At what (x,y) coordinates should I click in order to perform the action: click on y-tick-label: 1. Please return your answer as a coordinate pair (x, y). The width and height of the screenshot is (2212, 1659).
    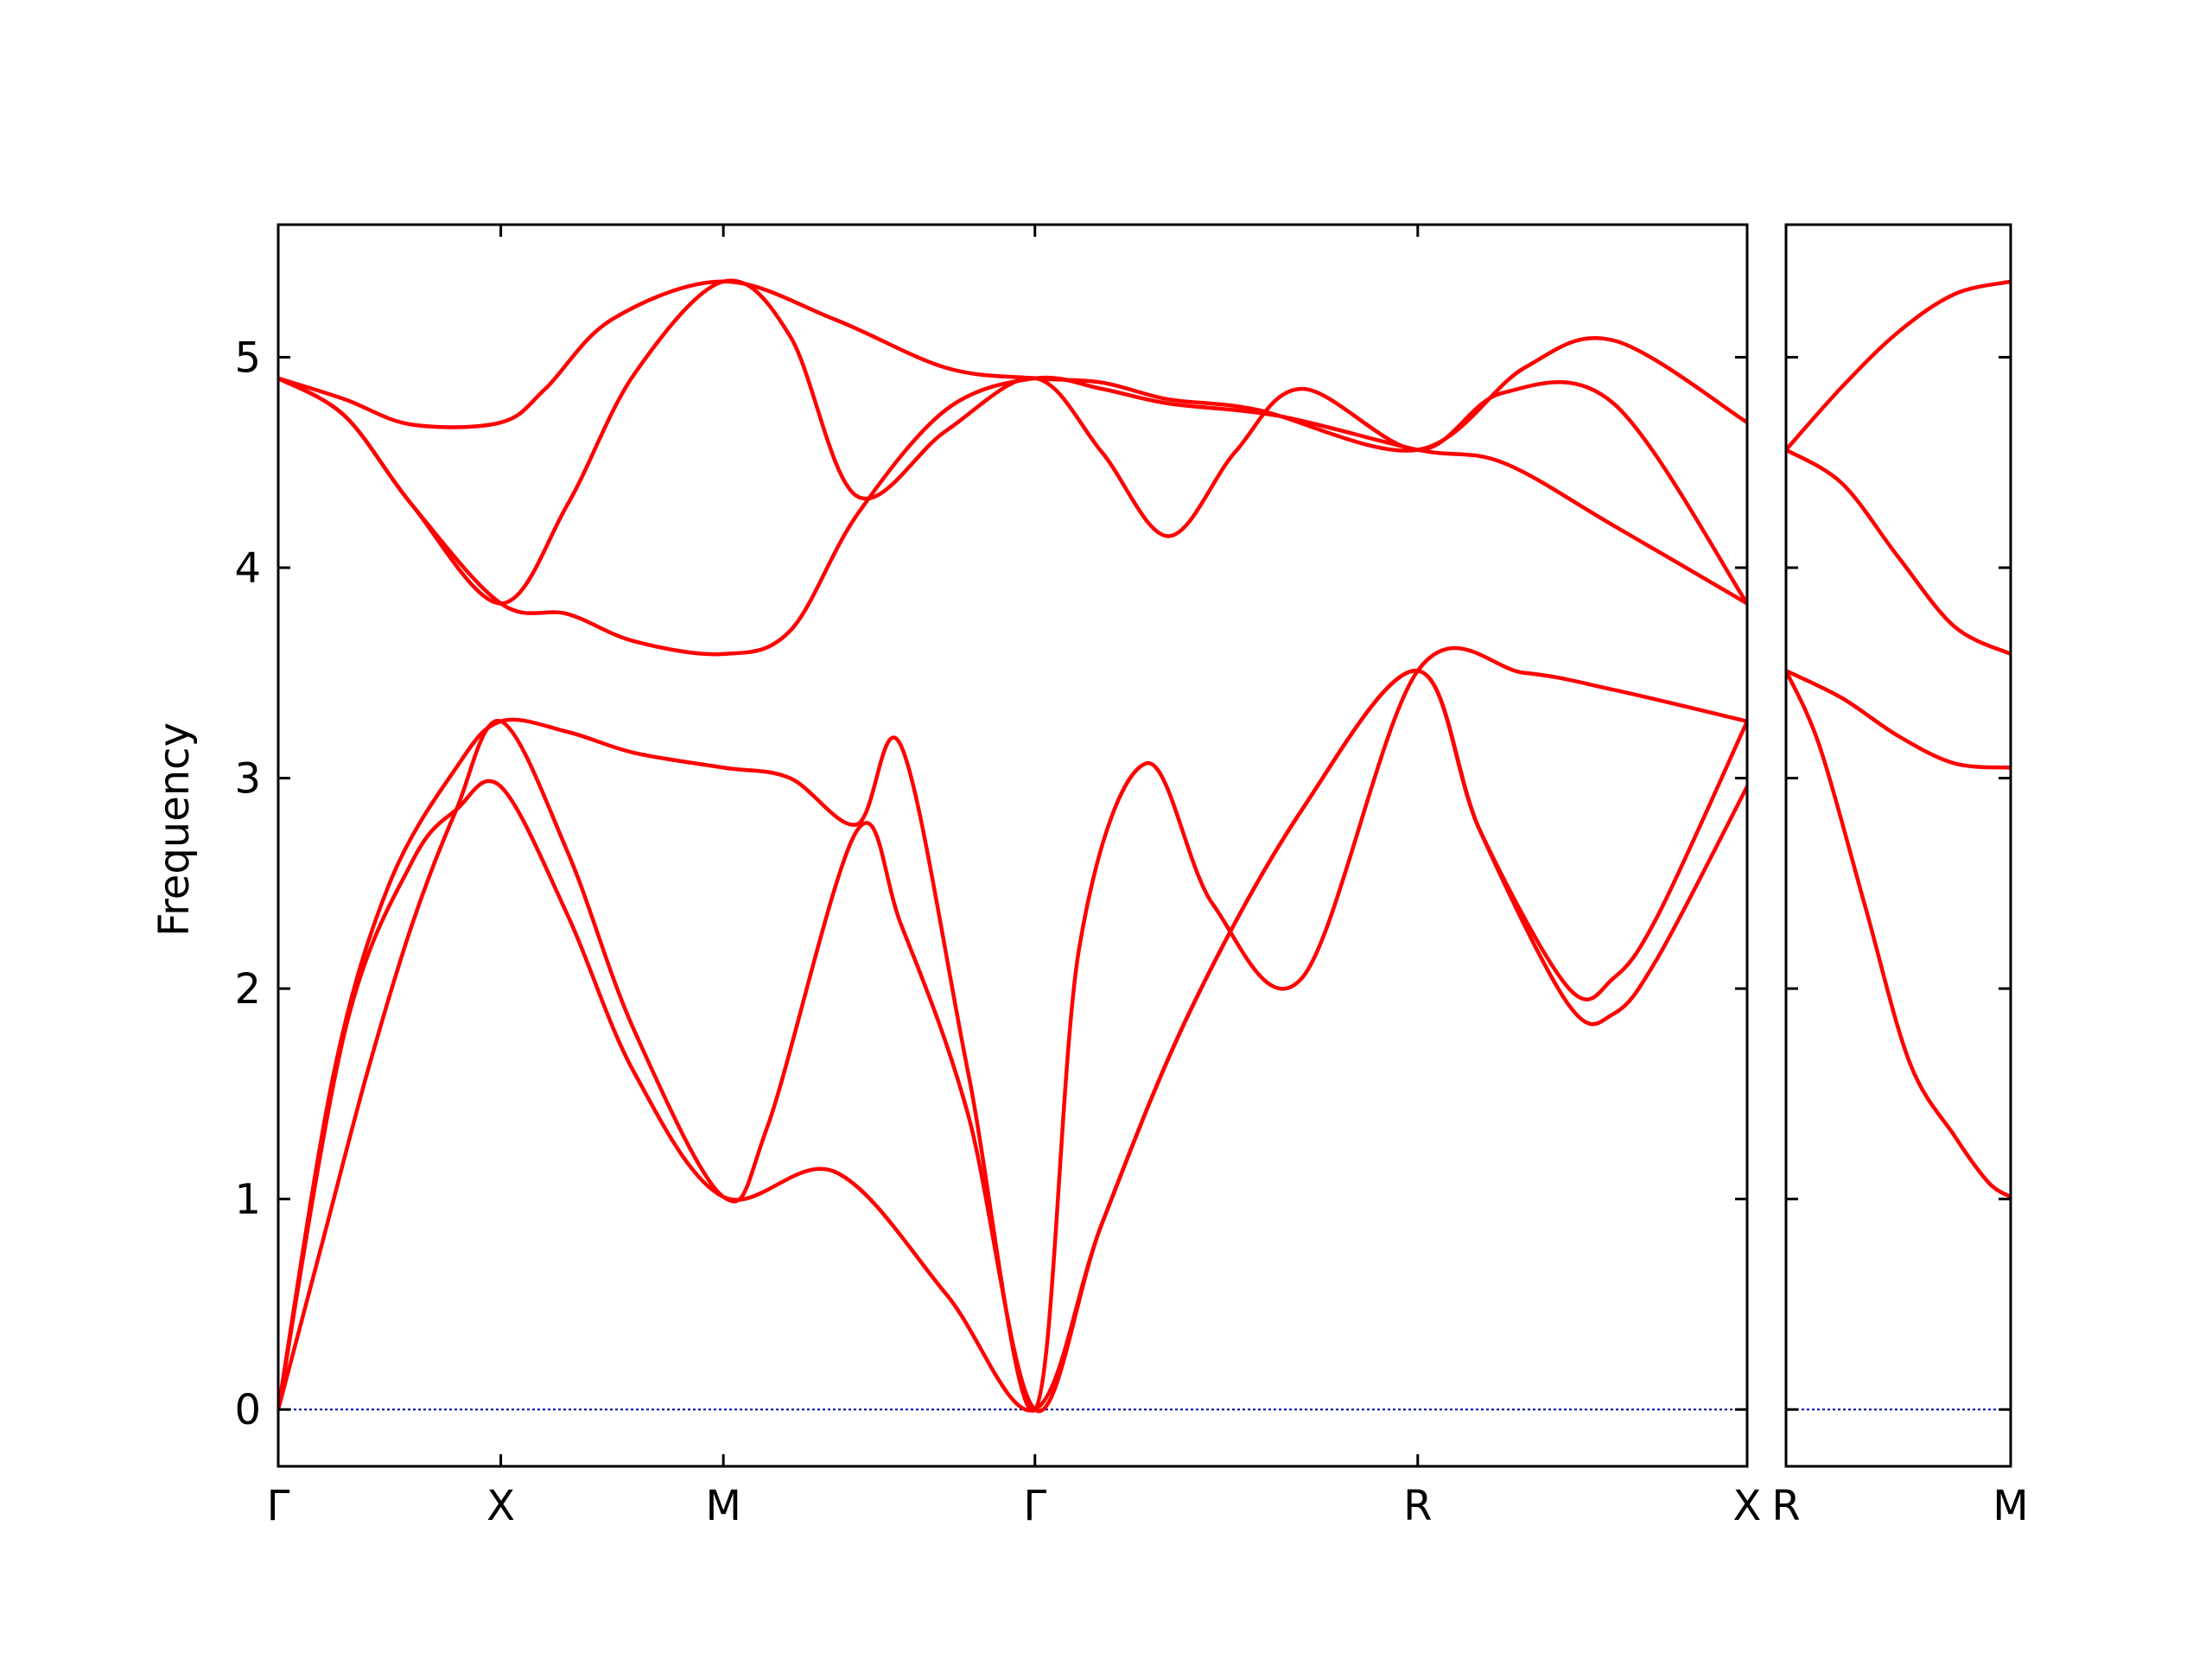
    Looking at the image, I should click on (247, 1200).